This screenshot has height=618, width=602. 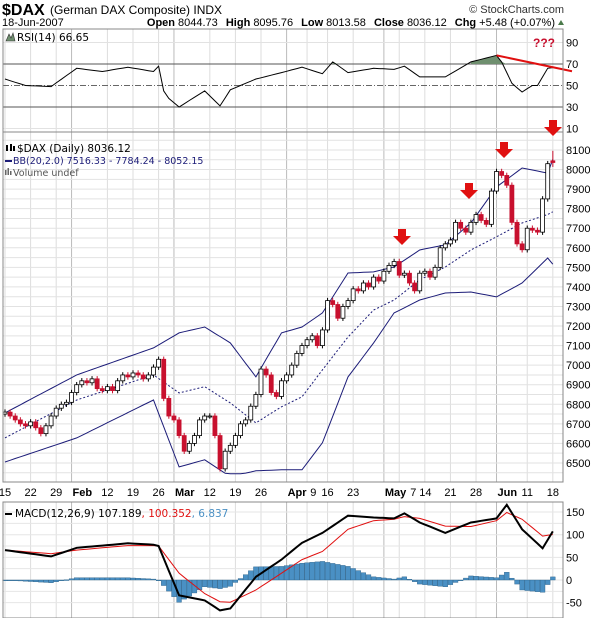 What do you see at coordinates (133, 493) in the screenshot?
I see `x-tick-label: 19` at bounding box center [133, 493].